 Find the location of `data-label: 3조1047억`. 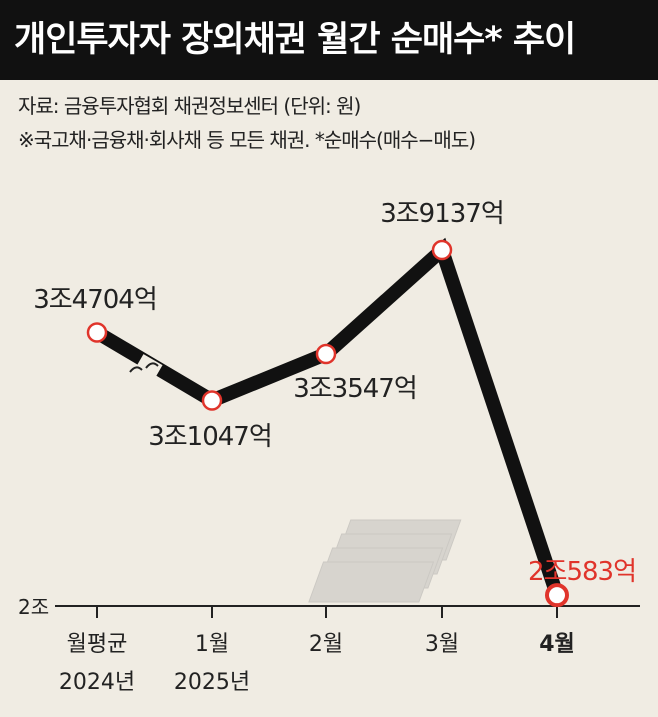

data-label: 3조1047억 is located at coordinates (210, 437).